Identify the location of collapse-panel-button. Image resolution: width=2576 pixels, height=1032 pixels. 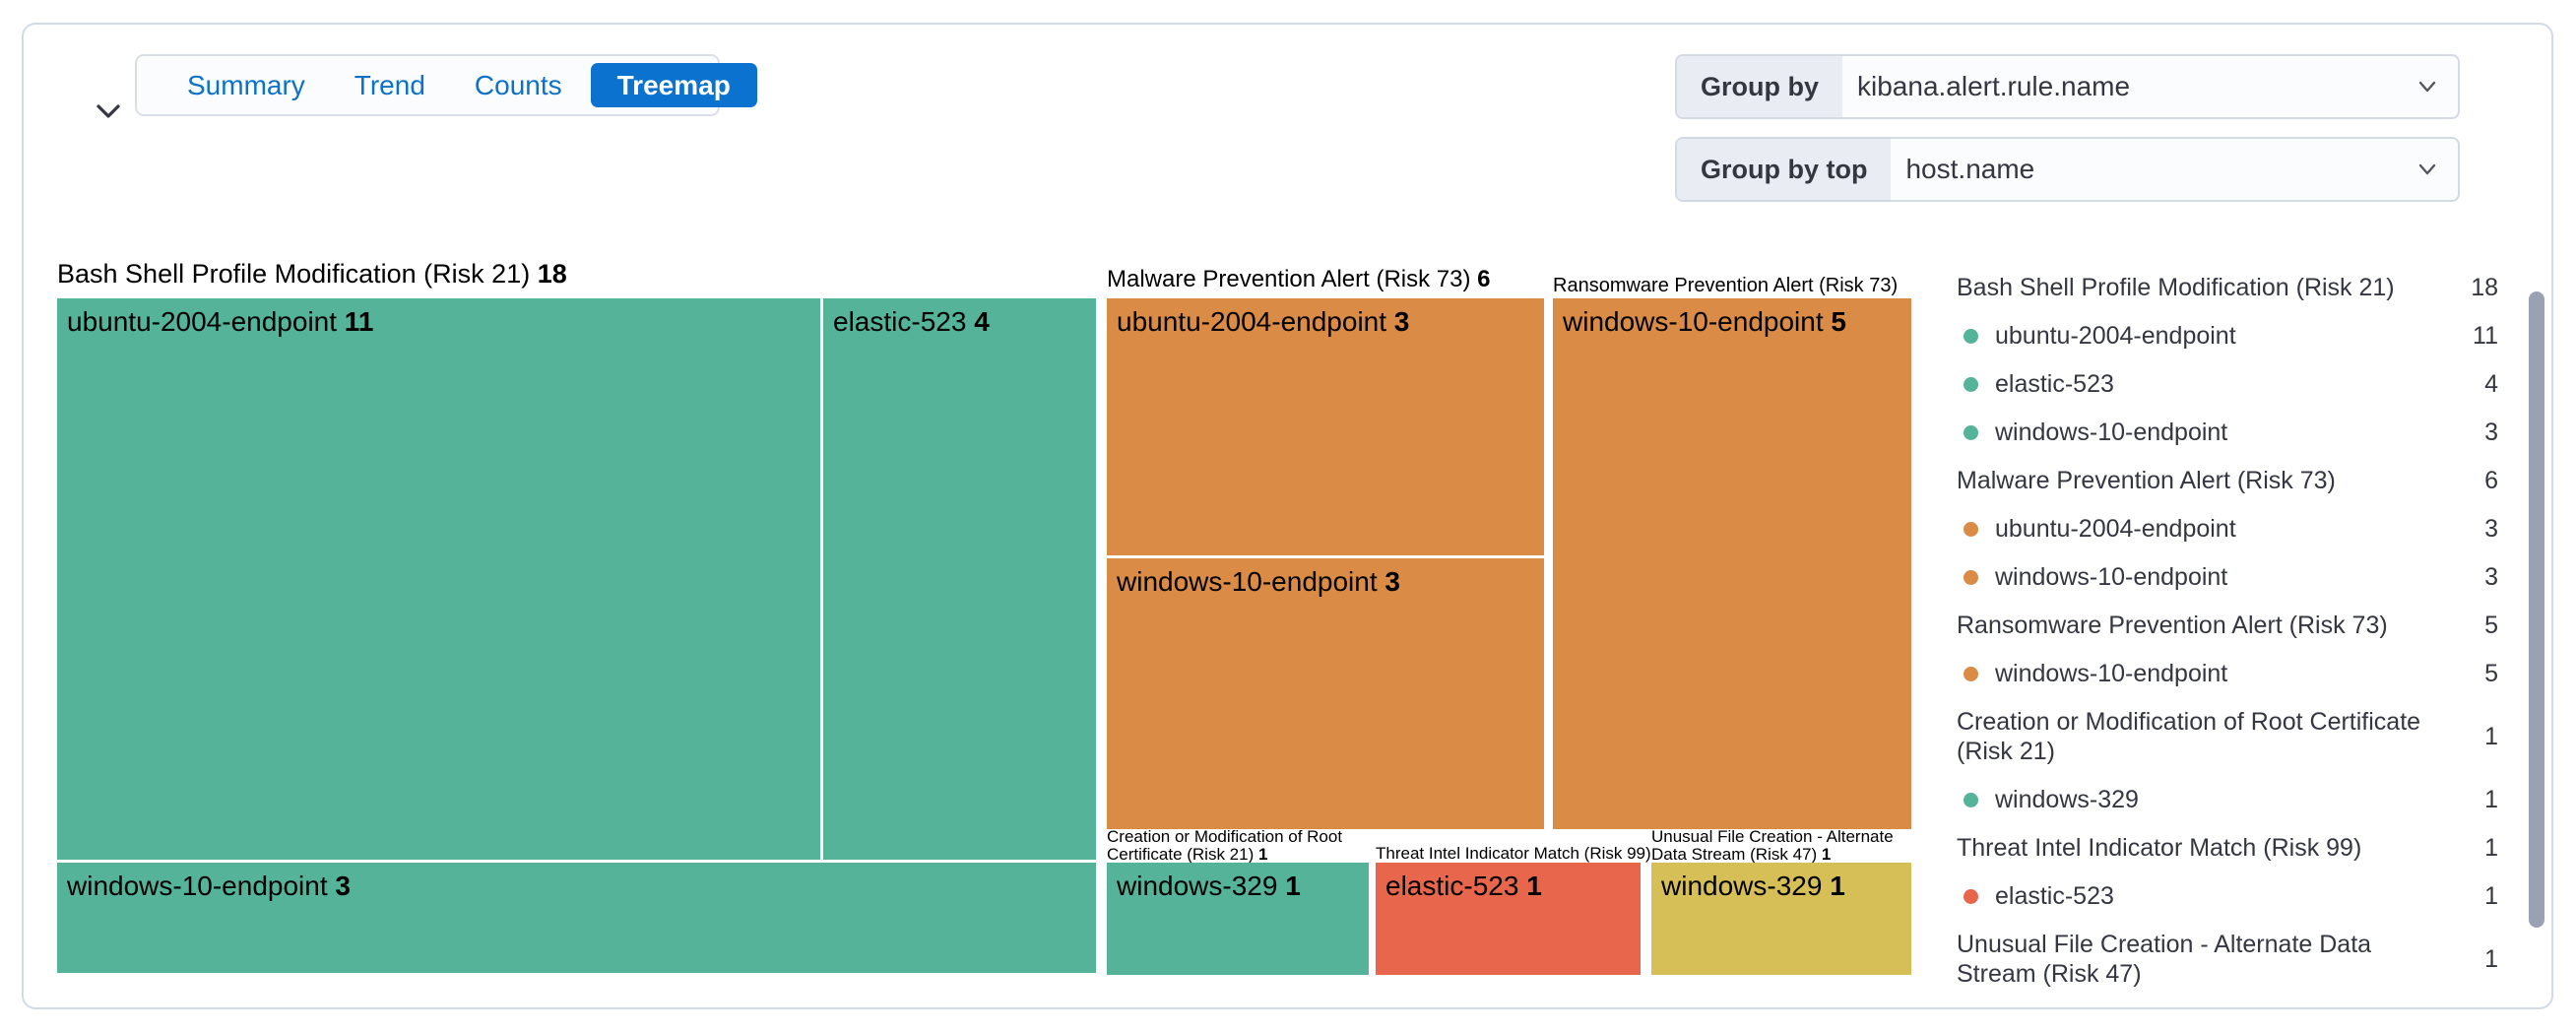
(108, 111).